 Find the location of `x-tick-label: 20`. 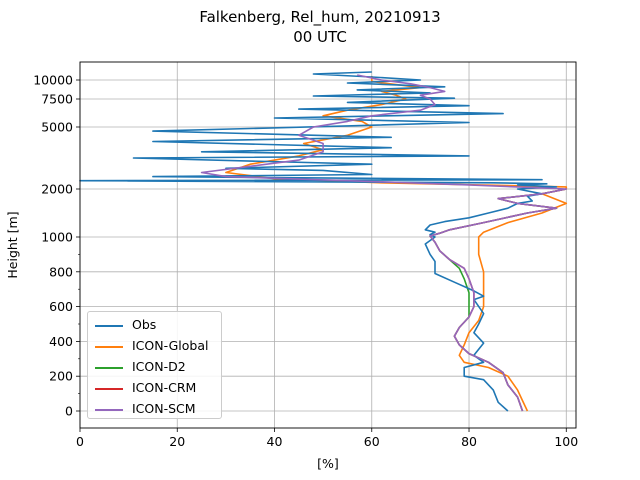

x-tick-label: 20 is located at coordinates (177, 441).